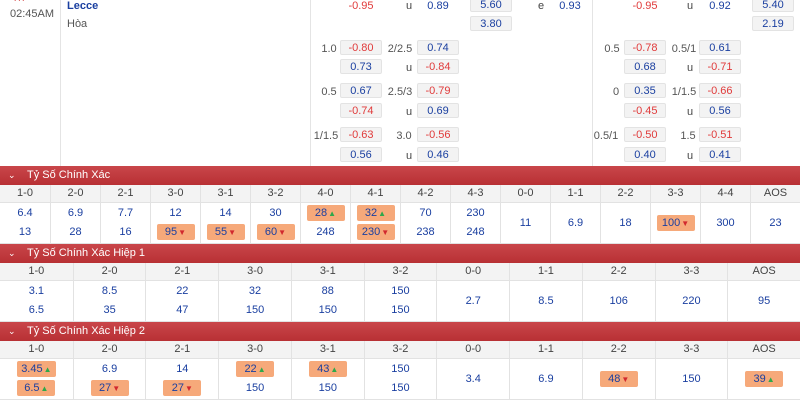  I want to click on odds-cell: 6.4 13, so click(25, 223).